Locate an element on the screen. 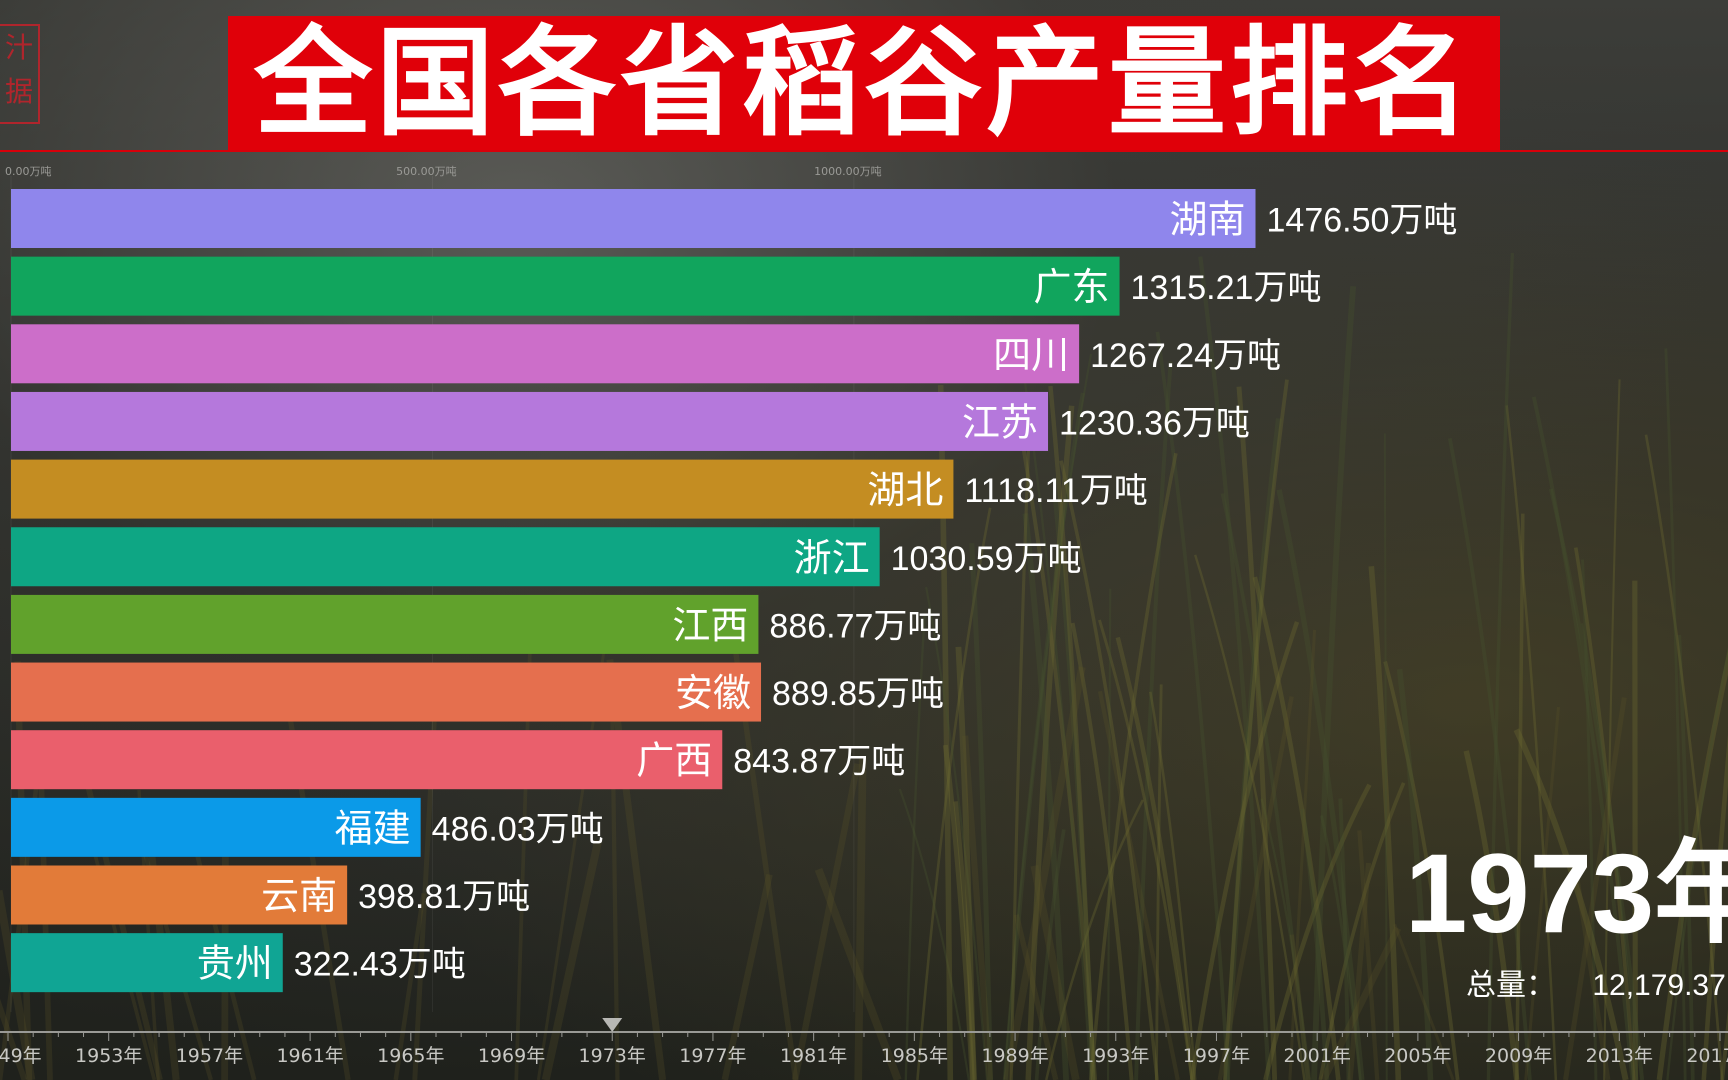 This screenshot has height=1080, width=1728. bar-value-label: 886.77万吨 is located at coordinates (855, 626).